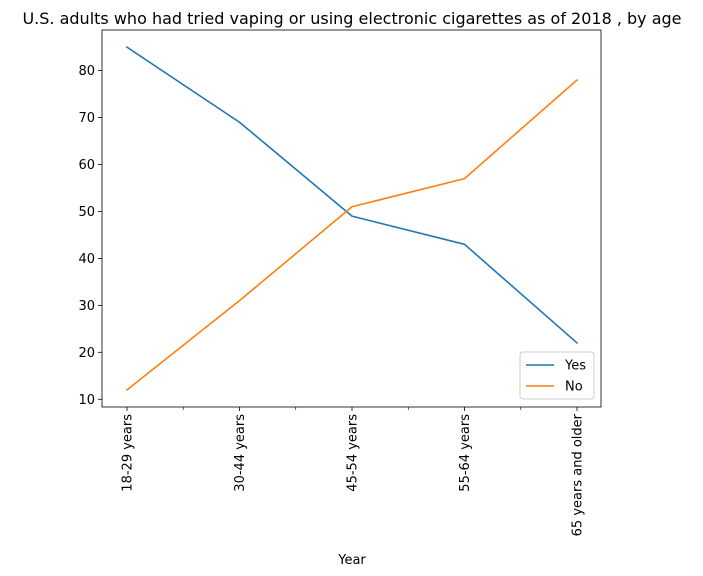 The image size is (703, 576). I want to click on y-tick-label: 10, so click(86, 400).